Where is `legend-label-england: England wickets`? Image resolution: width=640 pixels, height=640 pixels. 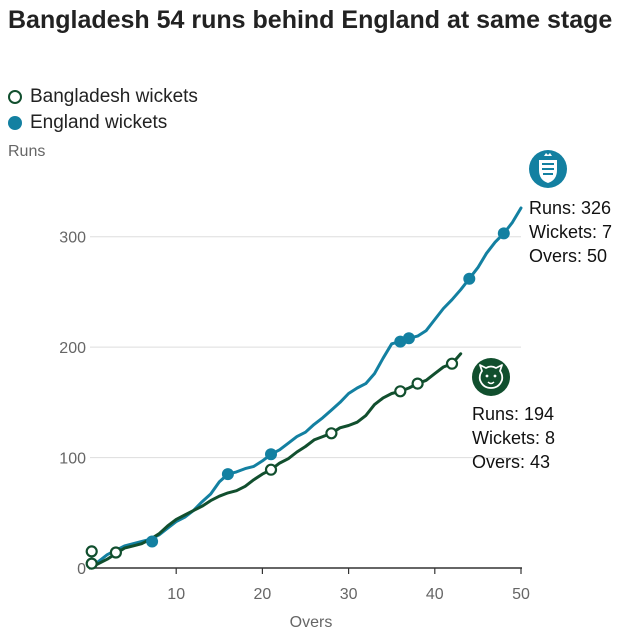
legend-label-england: England wickets is located at coordinates (99, 122).